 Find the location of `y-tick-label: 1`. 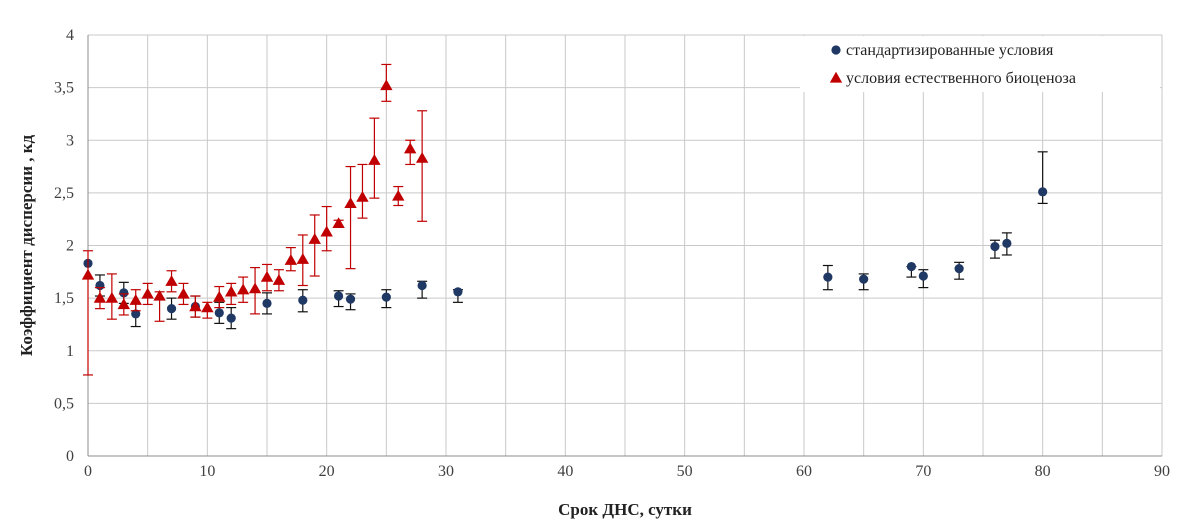

y-tick-label: 1 is located at coordinates (70, 351).